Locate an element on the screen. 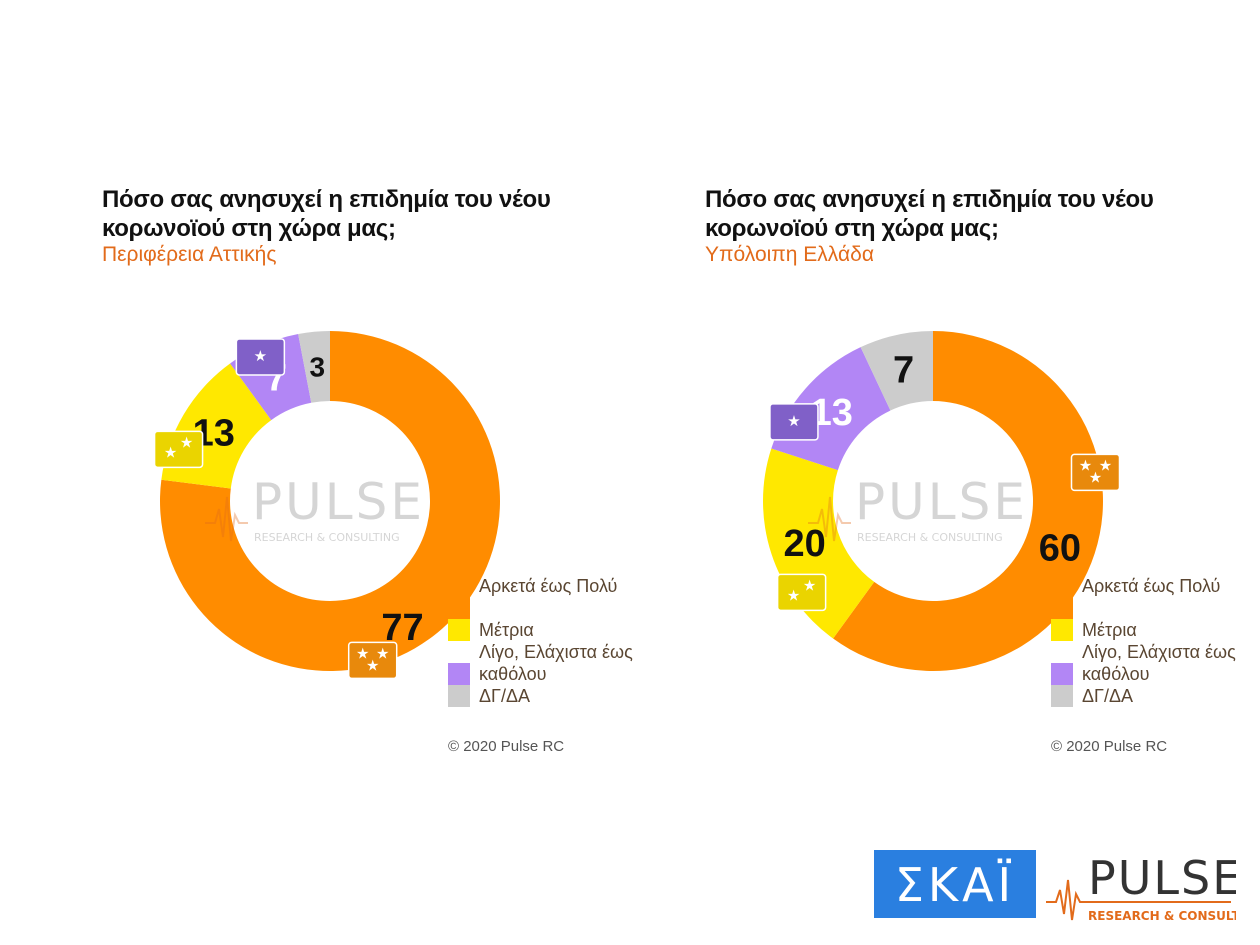 This screenshot has width=1260, height=945. data-label: 3 is located at coordinates (318, 366).